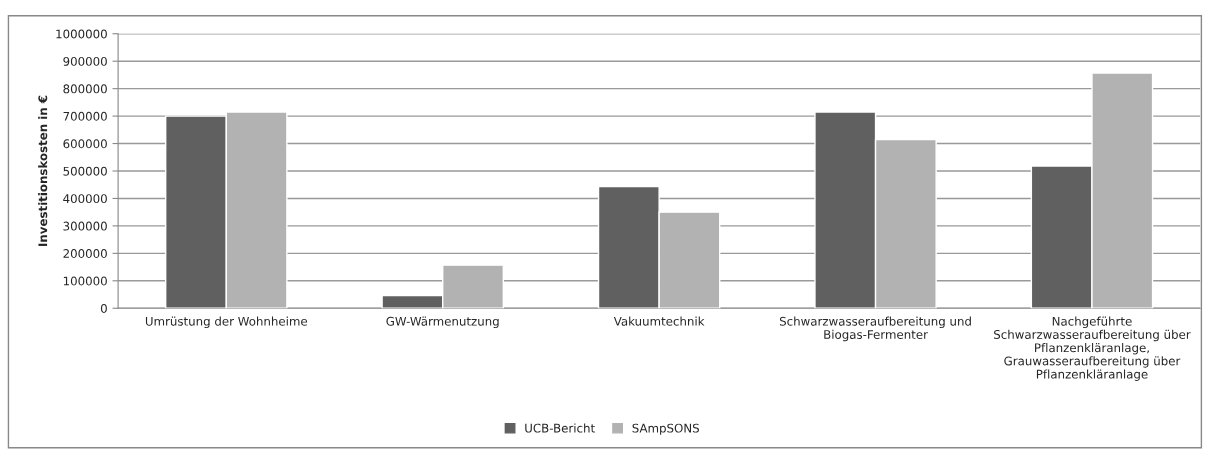 Image resolution: width=1205 pixels, height=450 pixels. I want to click on y-tick-label: 500000, so click(85, 171).